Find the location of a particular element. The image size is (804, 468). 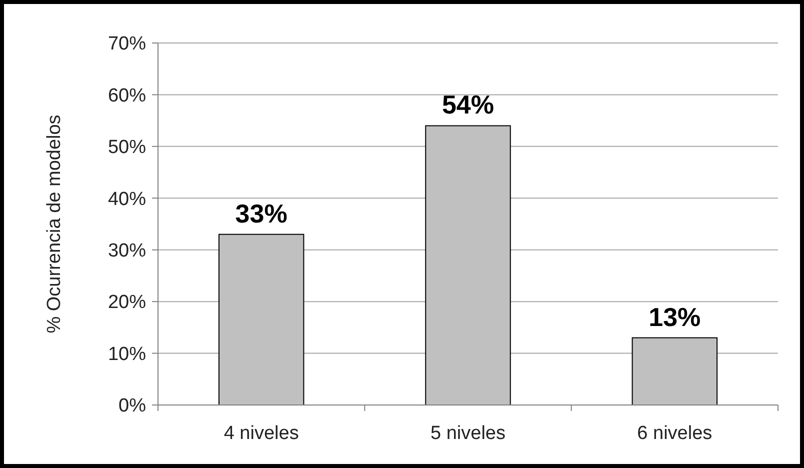

y-tick-label: 50% is located at coordinates (127, 147).